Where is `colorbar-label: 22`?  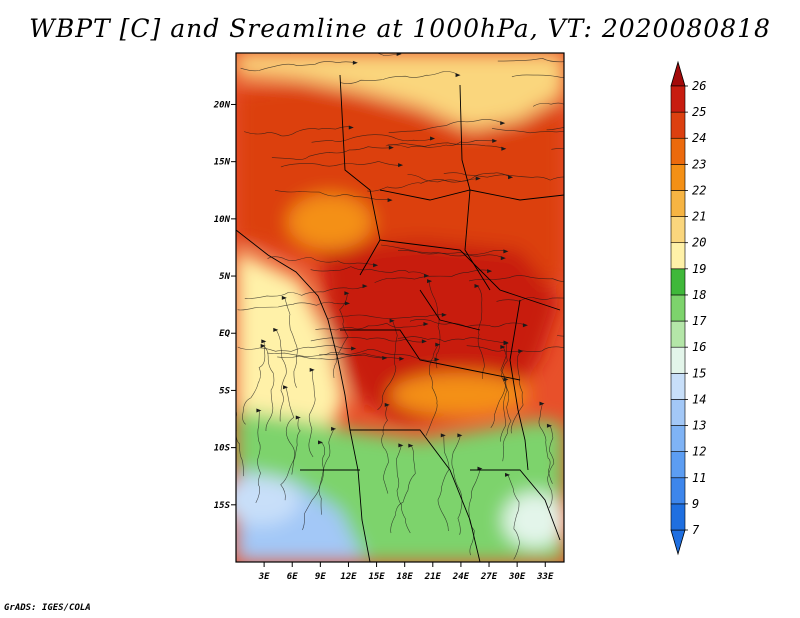 colorbar-label: 22 is located at coordinates (699, 190).